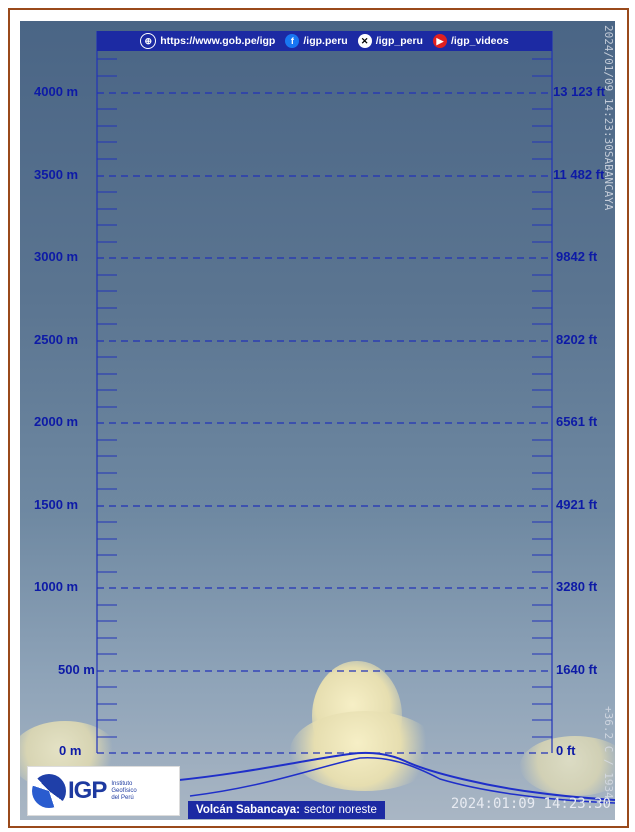 The image size is (635, 832). What do you see at coordinates (365, 751) in the screenshot?
I see `plume-cloud-lower` at bounding box center [365, 751].